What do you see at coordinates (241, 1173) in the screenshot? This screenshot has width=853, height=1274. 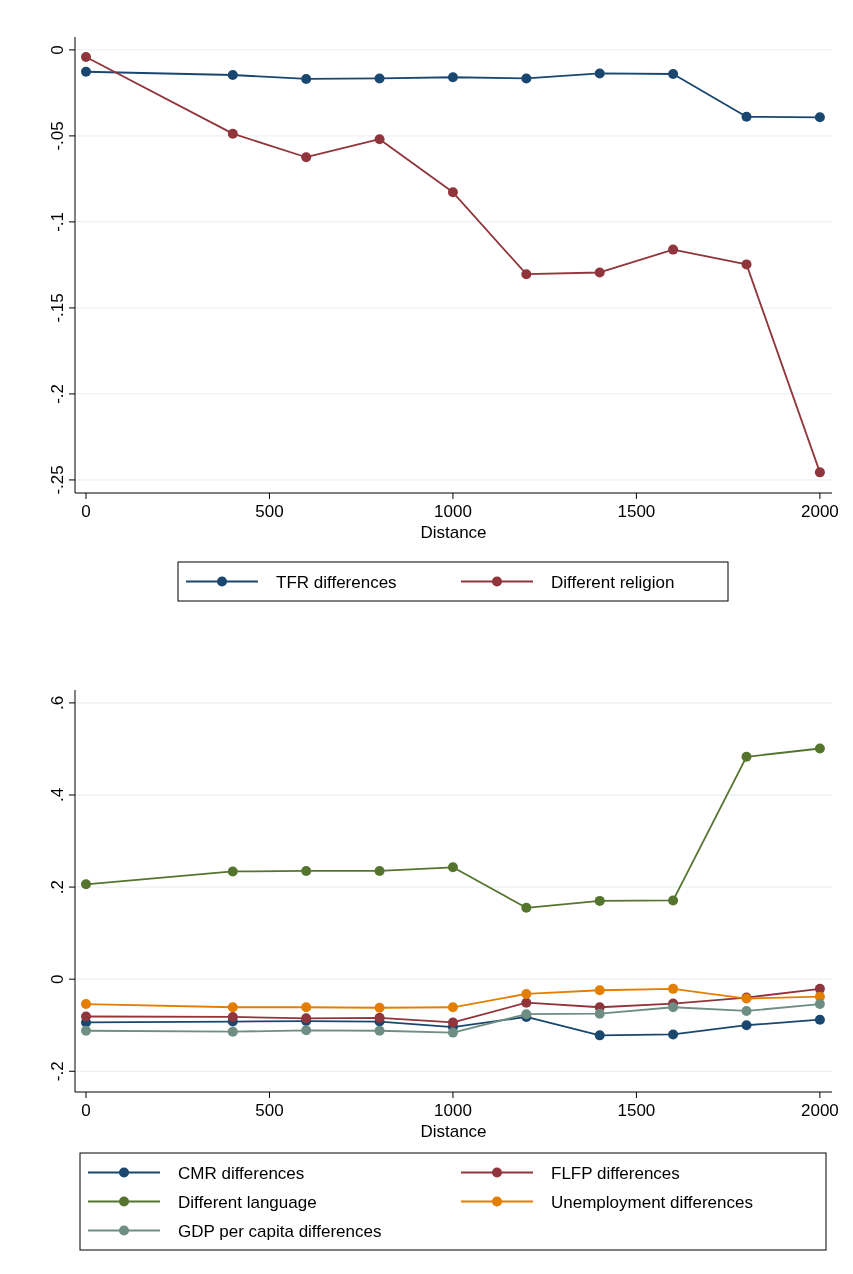 I see `legend-label: CMR differences` at bounding box center [241, 1173].